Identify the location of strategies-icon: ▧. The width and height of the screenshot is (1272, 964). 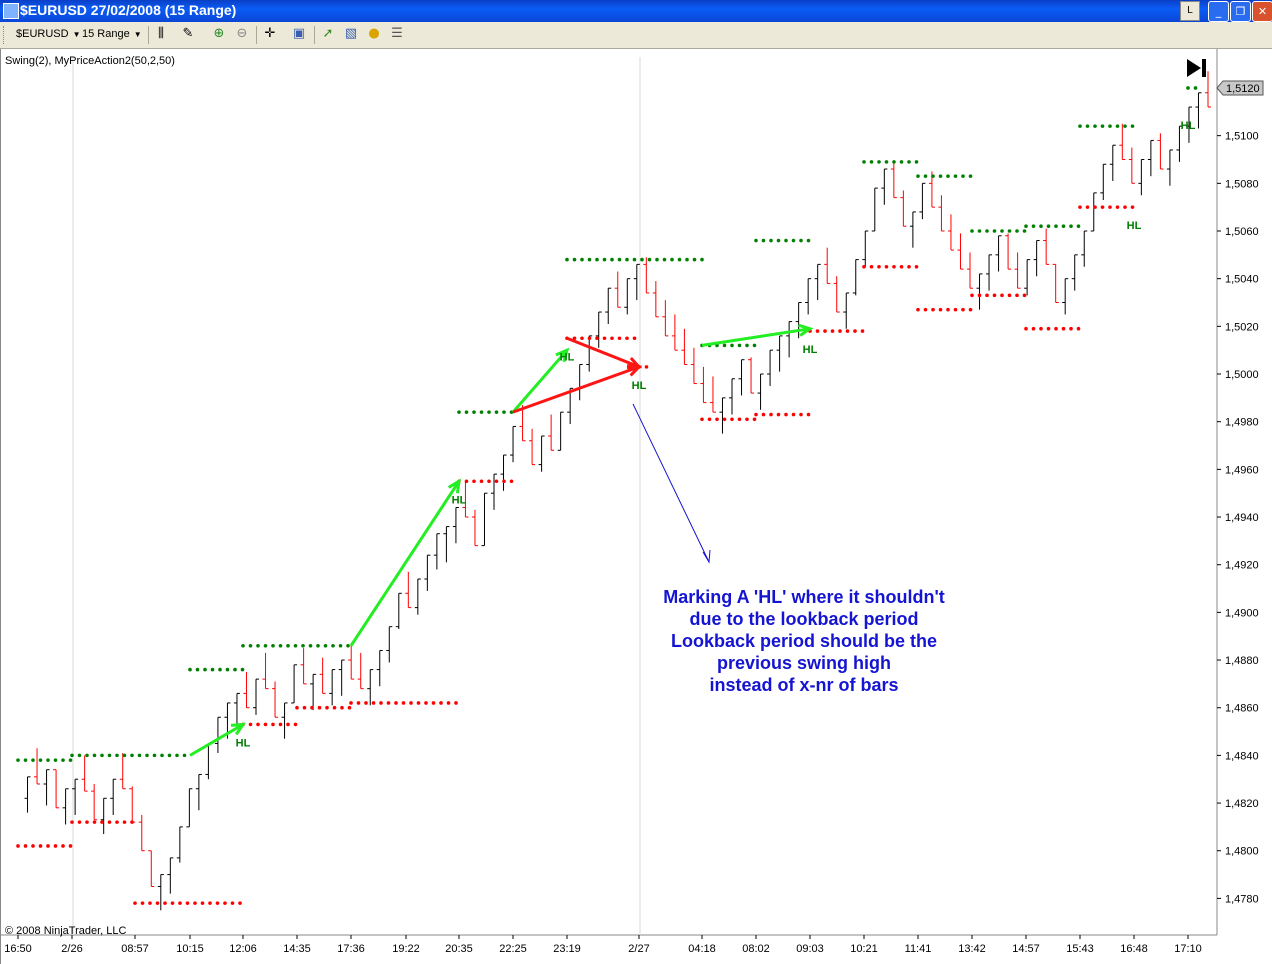
(351, 33).